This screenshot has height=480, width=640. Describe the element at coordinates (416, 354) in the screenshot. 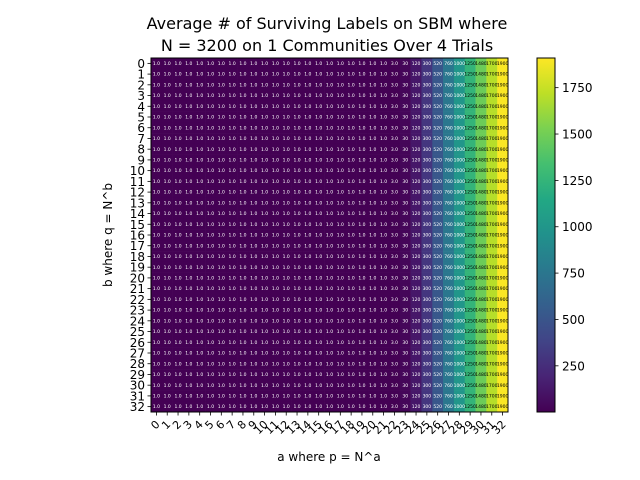

I see `heatmap-cell-label: 120` at that location.